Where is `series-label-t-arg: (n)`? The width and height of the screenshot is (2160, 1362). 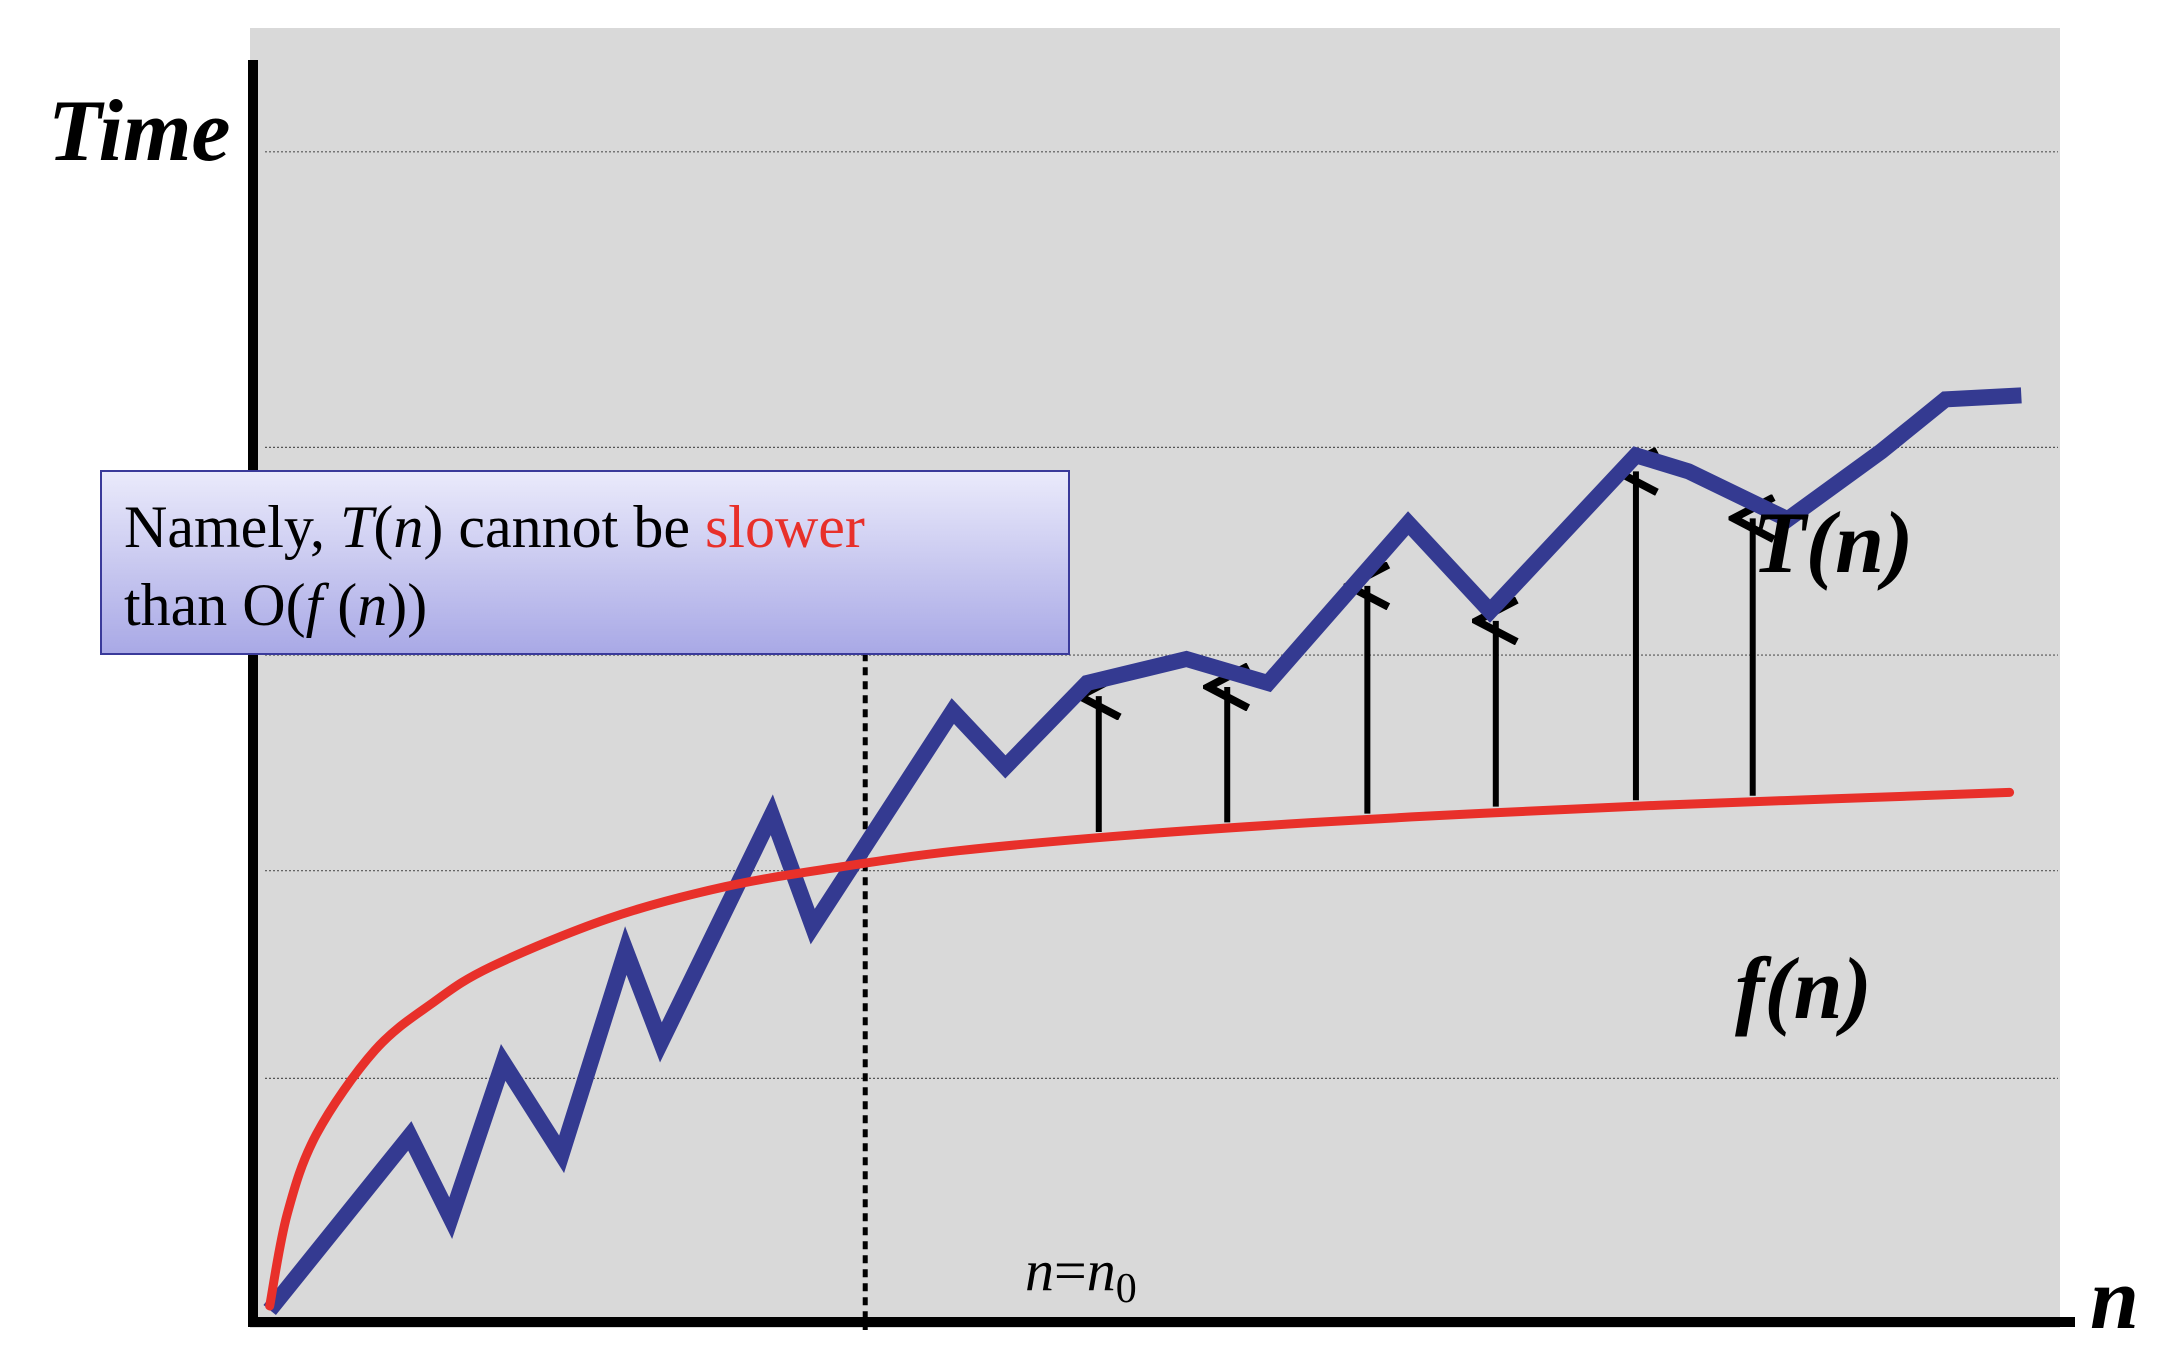
series-label-t-arg: (n) is located at coordinates (1860, 543).